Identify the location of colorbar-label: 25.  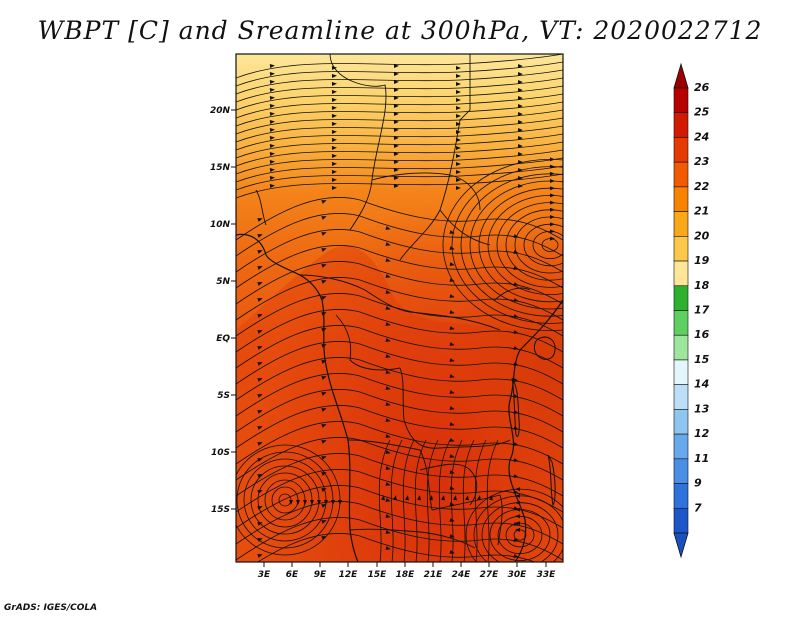
(702, 112).